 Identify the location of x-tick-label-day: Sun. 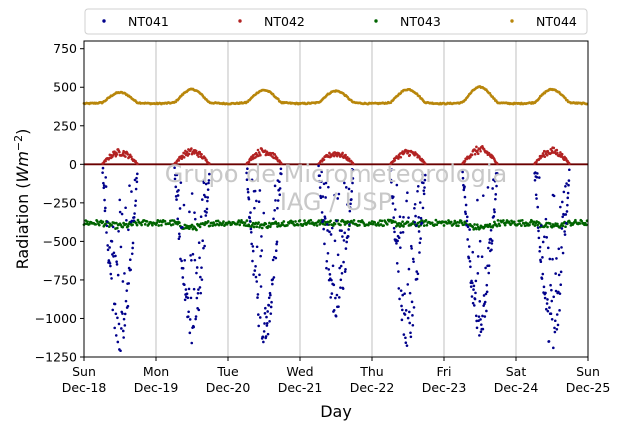
(588, 371).